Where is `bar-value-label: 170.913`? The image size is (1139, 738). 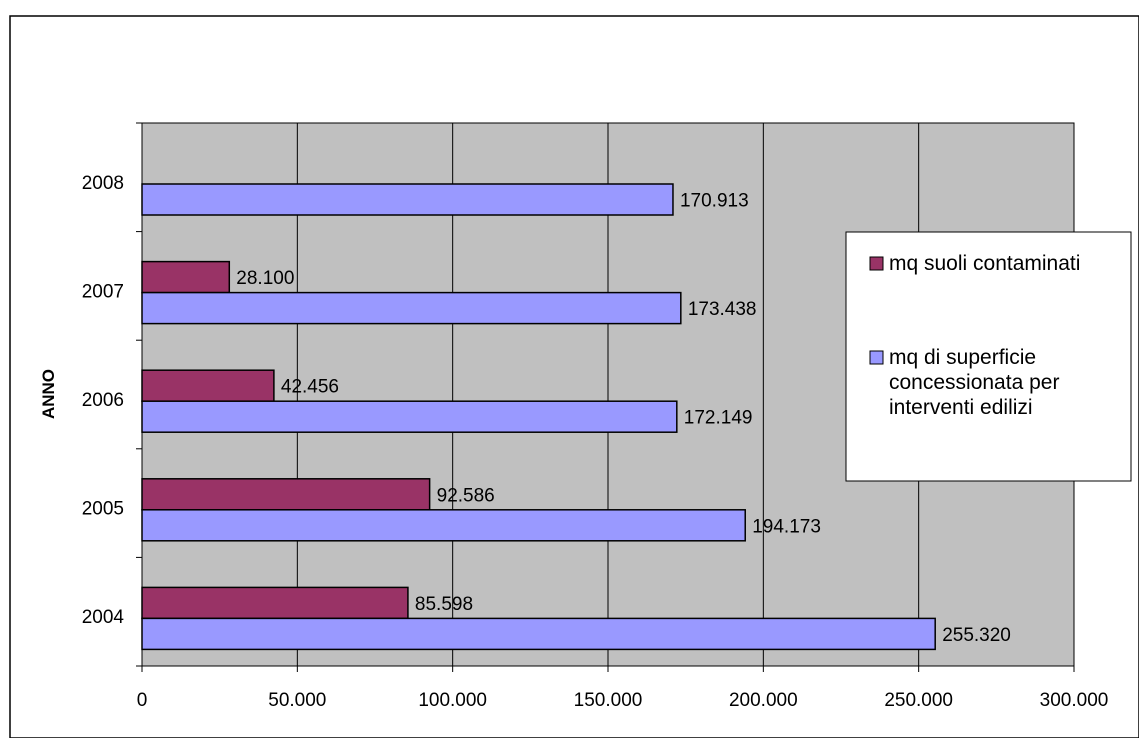
bar-value-label: 170.913 is located at coordinates (714, 201).